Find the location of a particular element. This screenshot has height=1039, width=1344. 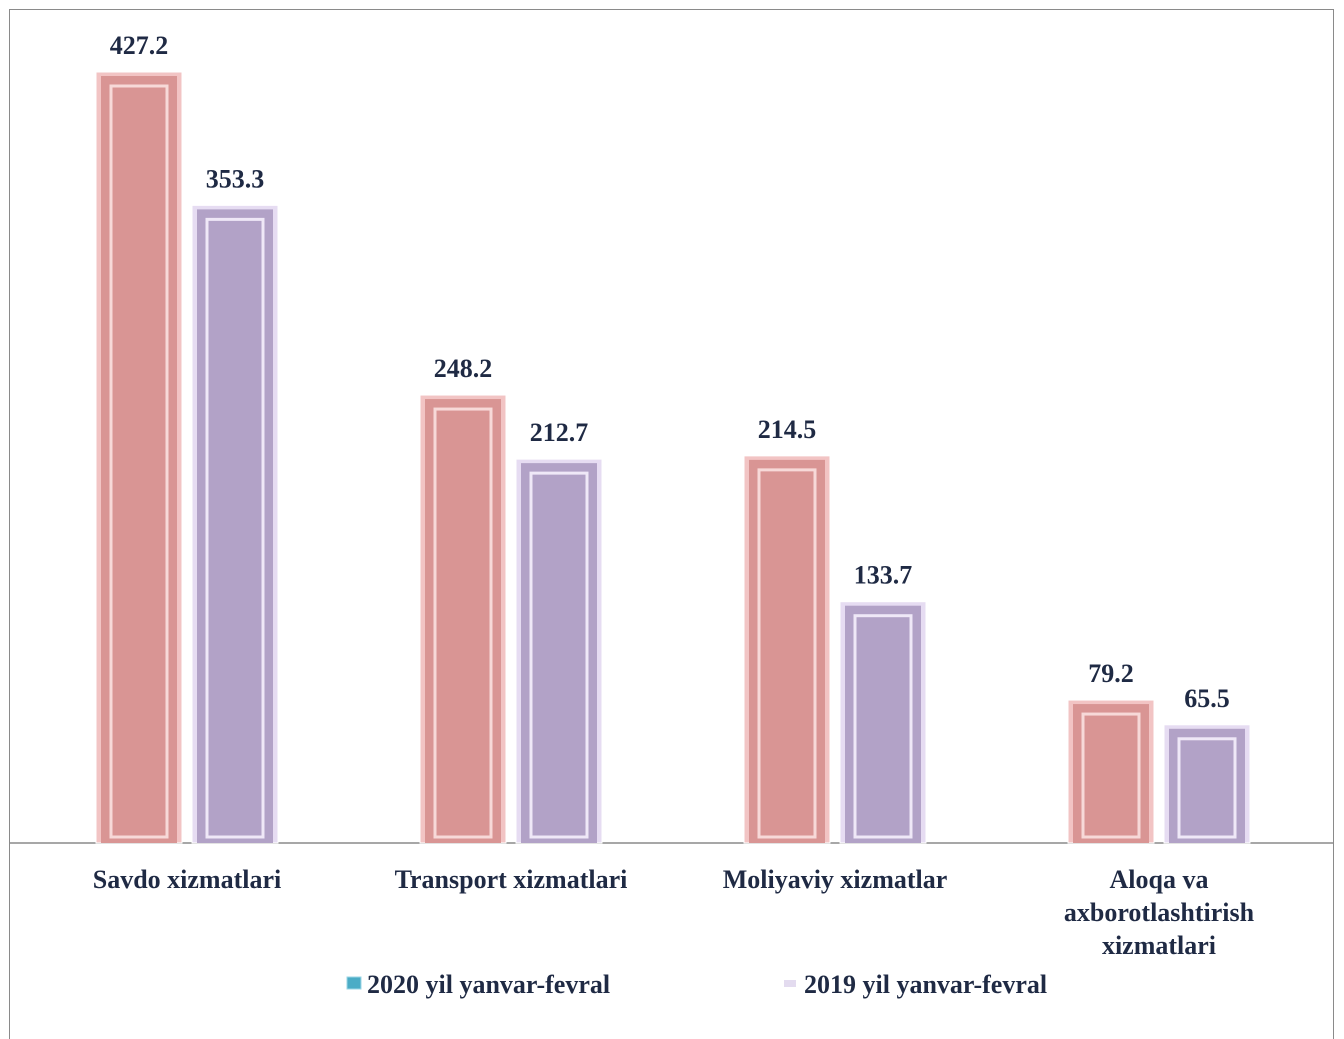

category-label-line: Savdo xizmatlari is located at coordinates (187, 879).